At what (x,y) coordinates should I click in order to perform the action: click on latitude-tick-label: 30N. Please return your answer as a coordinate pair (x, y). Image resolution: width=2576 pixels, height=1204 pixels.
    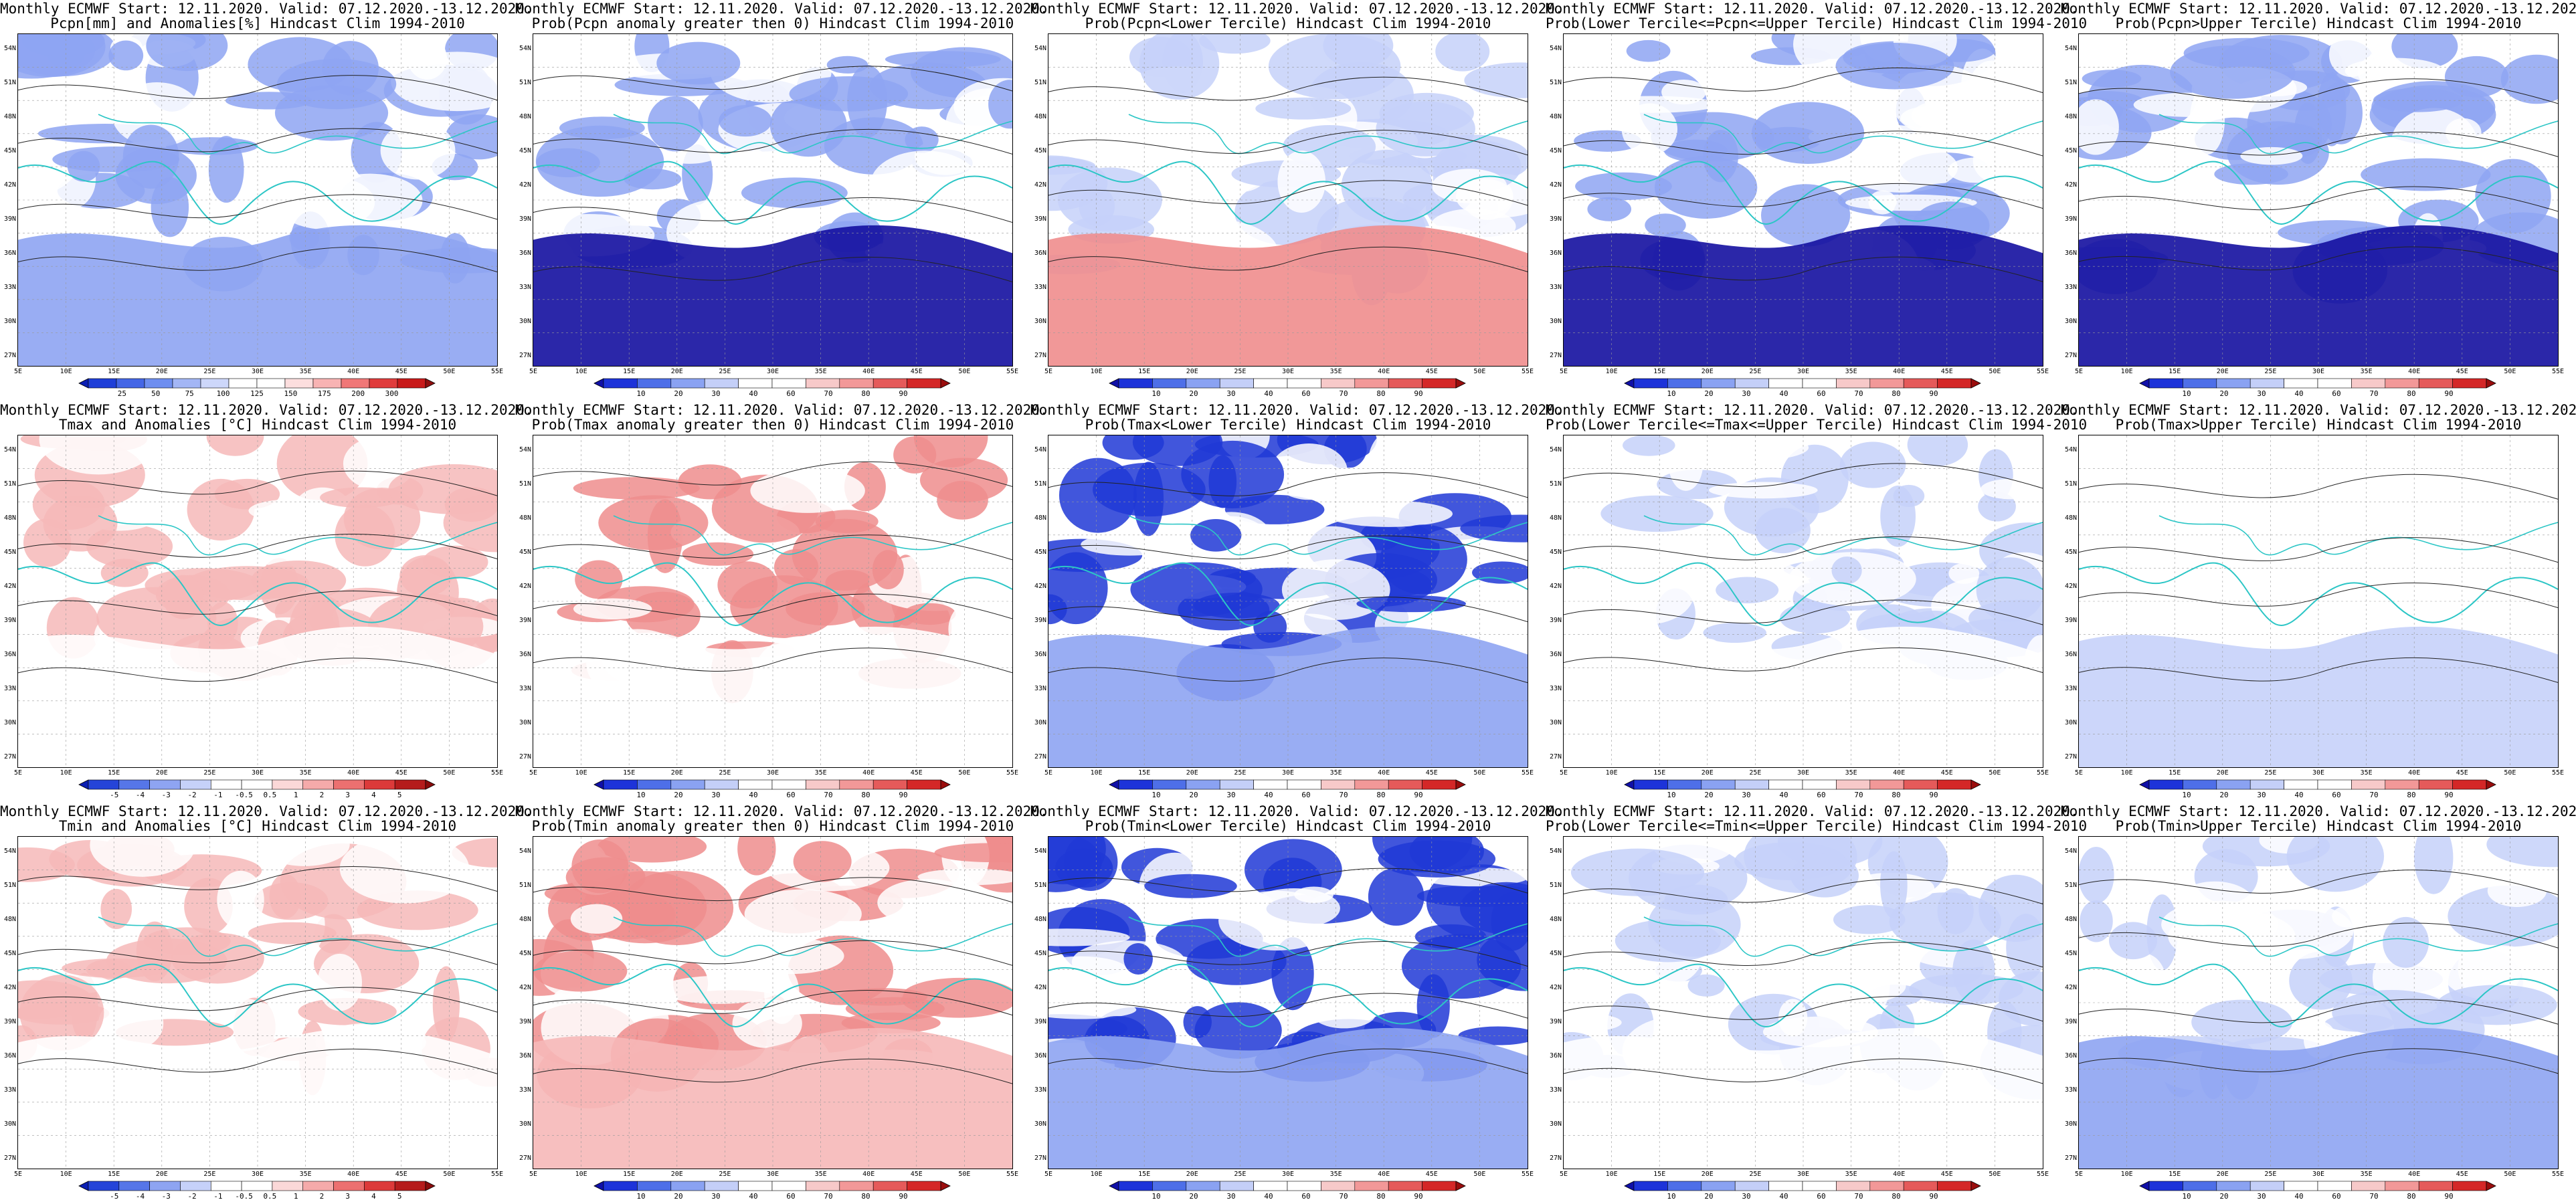
    Looking at the image, I should click on (525, 1124).